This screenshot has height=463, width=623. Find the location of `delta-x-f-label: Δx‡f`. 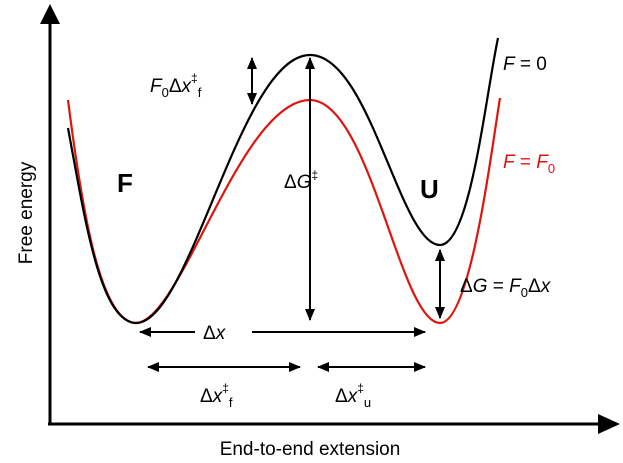

delta-x-f-label: Δx‡f is located at coordinates (216, 395).